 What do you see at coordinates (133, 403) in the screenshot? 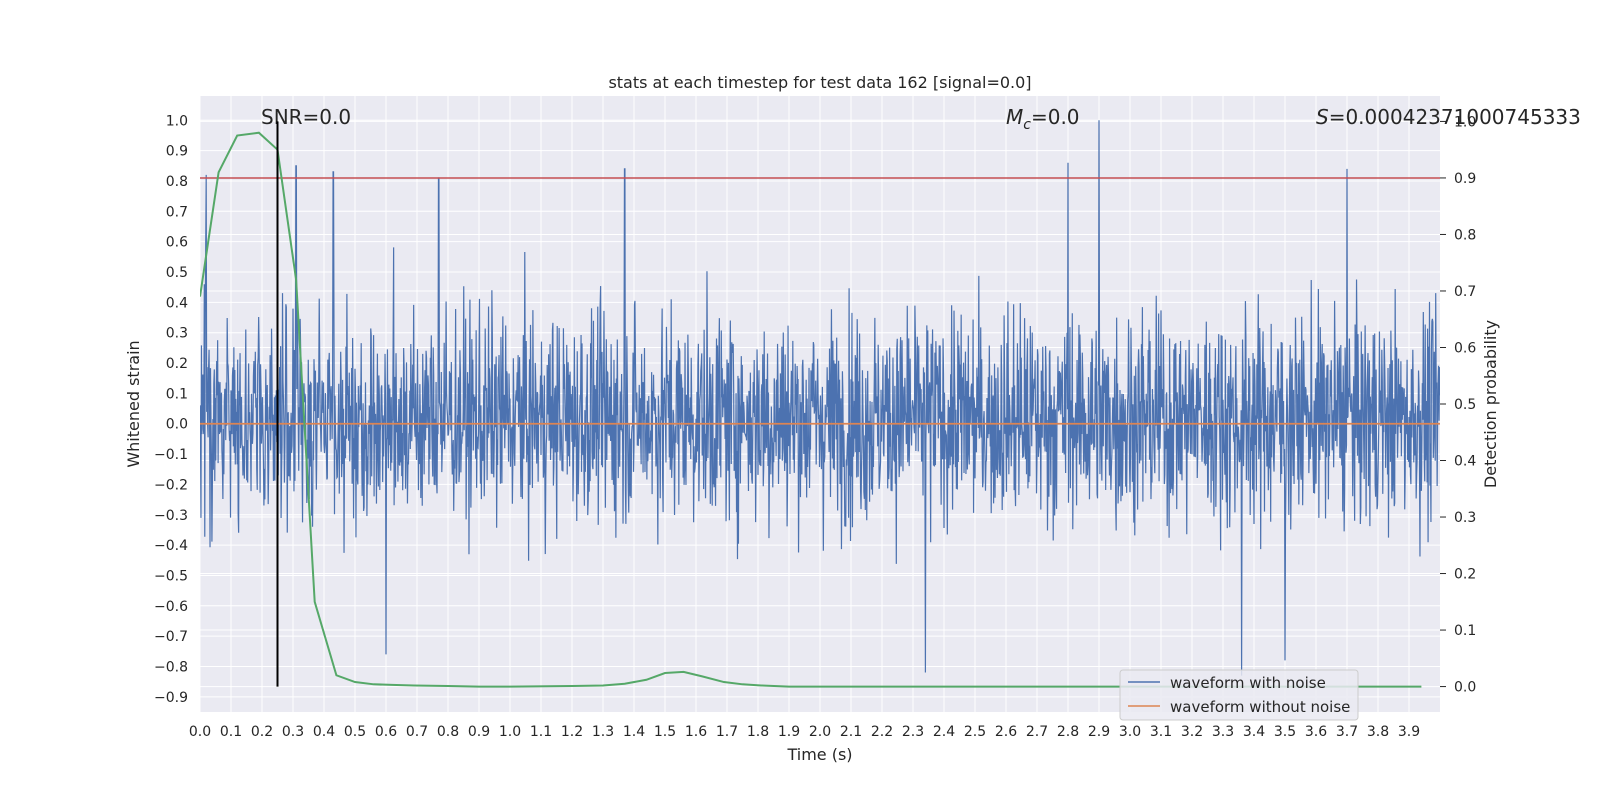
I see `y-axis-left-label: Whitened strain` at bounding box center [133, 403].